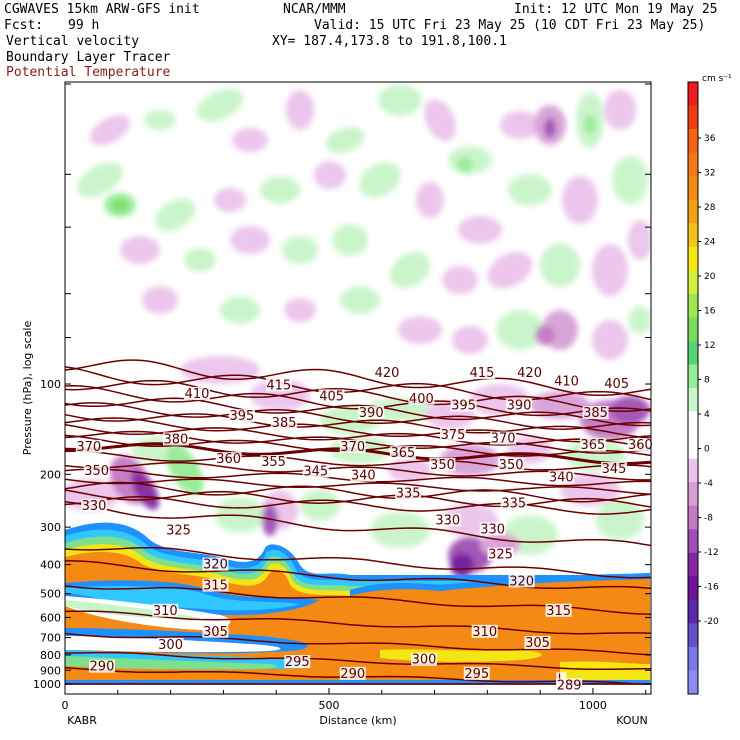  What do you see at coordinates (354, 700) in the screenshot?
I see `x-axis: 0 500 1000` at bounding box center [354, 700].